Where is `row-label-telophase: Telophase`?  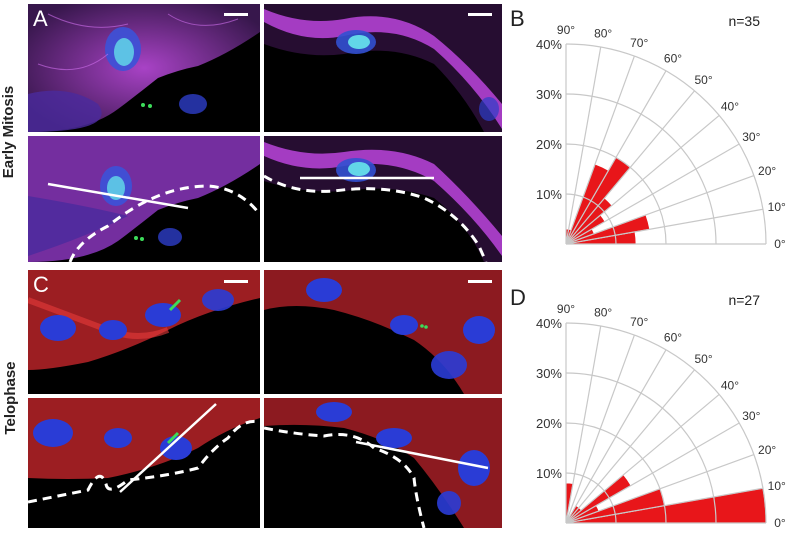 row-label-telophase: Telophase is located at coordinates (10, 398).